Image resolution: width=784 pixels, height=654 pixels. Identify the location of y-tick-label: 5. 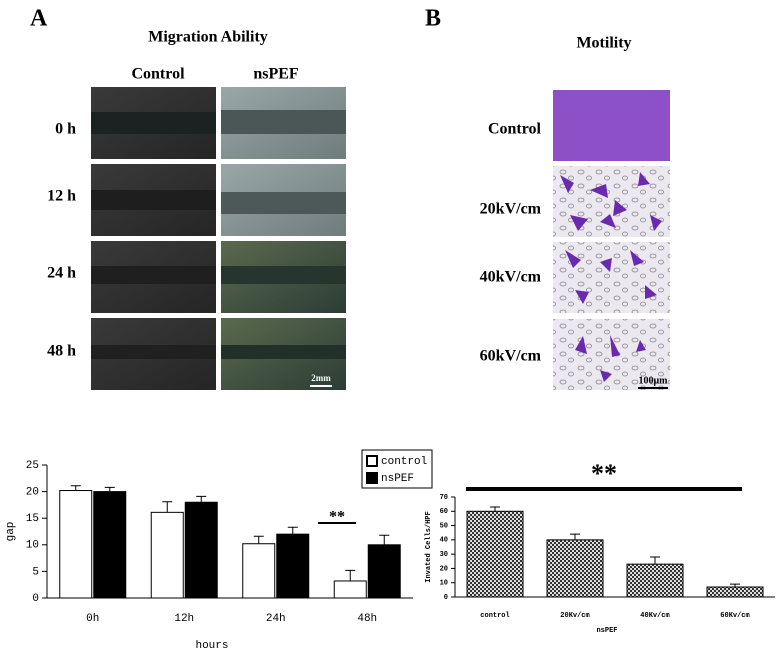
(35, 572).